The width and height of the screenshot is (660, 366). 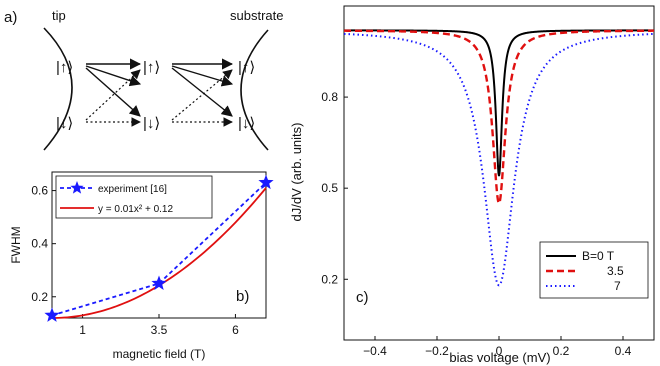 What do you see at coordinates (375, 351) in the screenshot?
I see `panel-c-xtick-label-0: −0.4` at bounding box center [375, 351].